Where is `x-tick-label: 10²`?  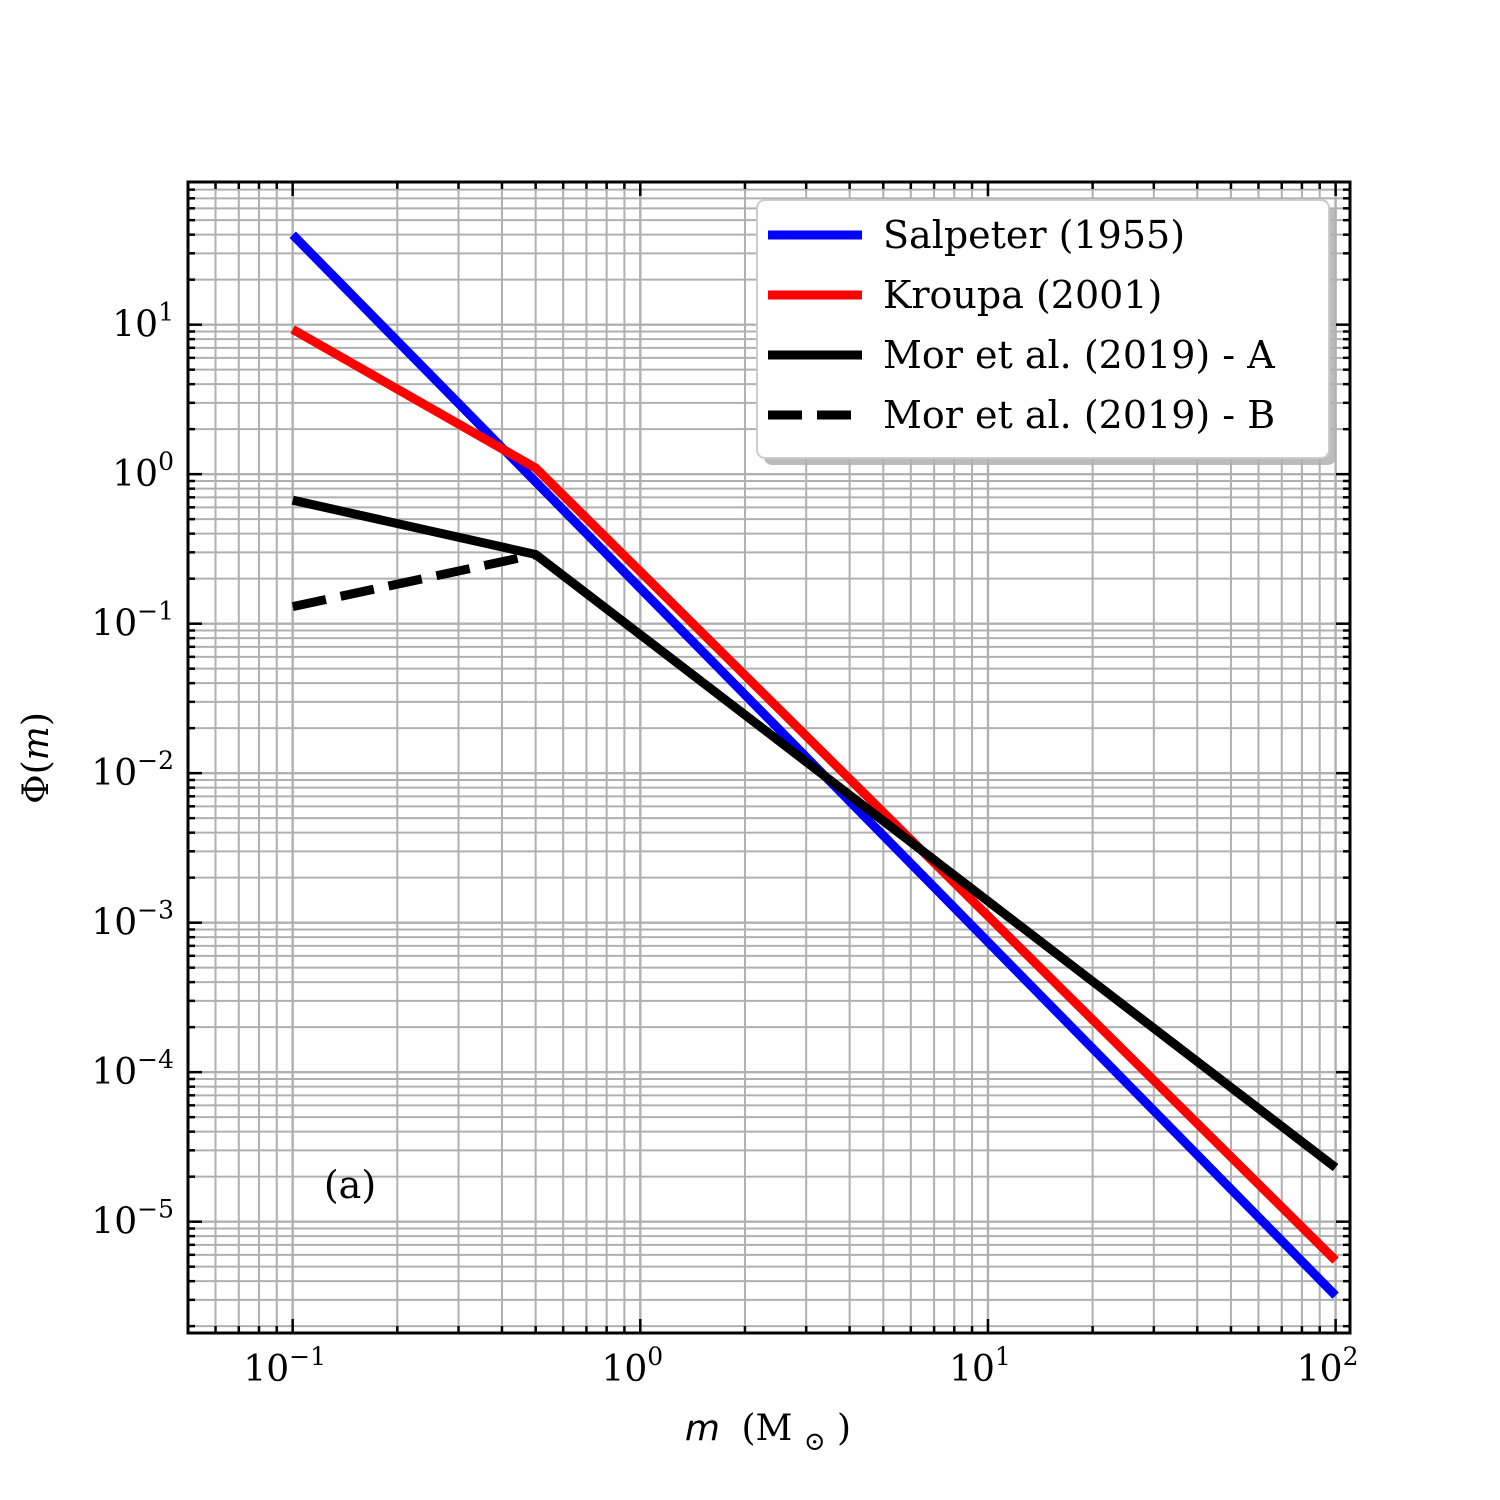
x-tick-label: 10² is located at coordinates (1328, 1366).